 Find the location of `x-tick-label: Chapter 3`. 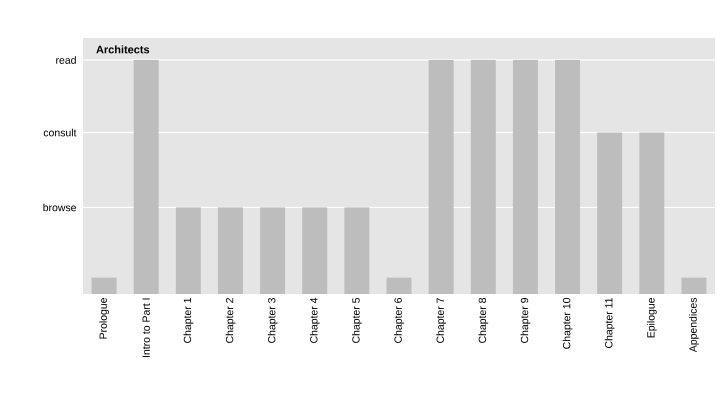

x-tick-label: Chapter 3 is located at coordinates (273, 320).